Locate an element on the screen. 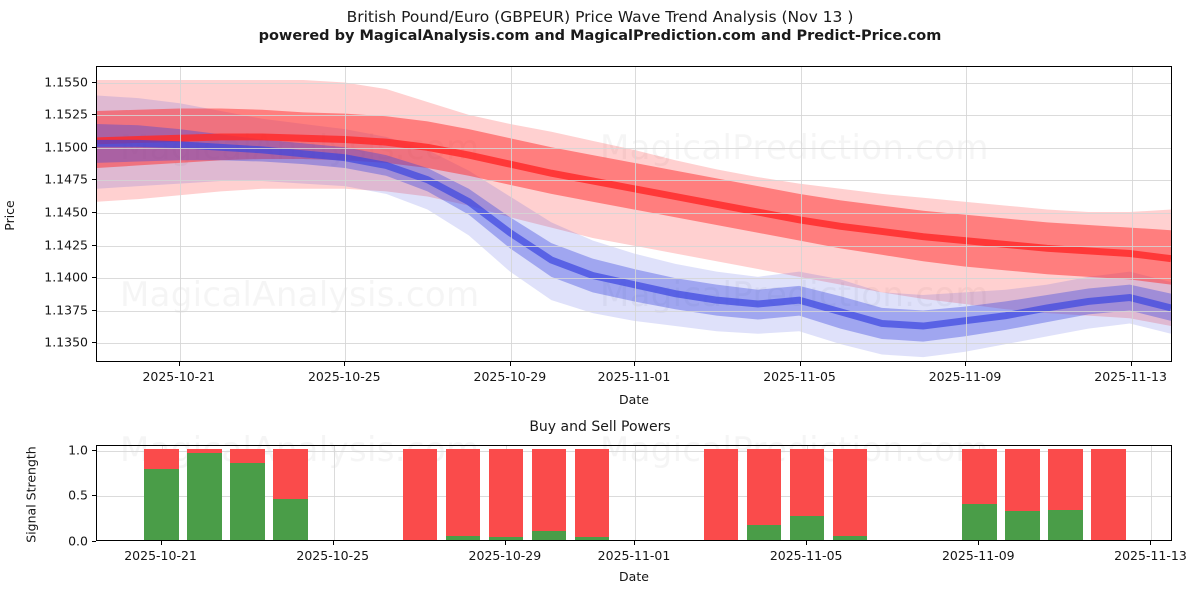  signal-yaxis-label: Signal Strength is located at coordinates (31, 494).